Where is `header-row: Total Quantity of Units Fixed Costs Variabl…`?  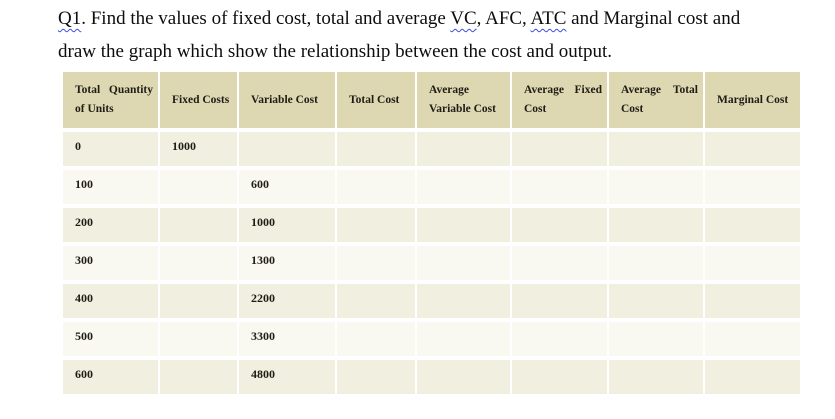 header-row: Total Quantity of Units Fixed Costs Variabl… is located at coordinates (431, 100).